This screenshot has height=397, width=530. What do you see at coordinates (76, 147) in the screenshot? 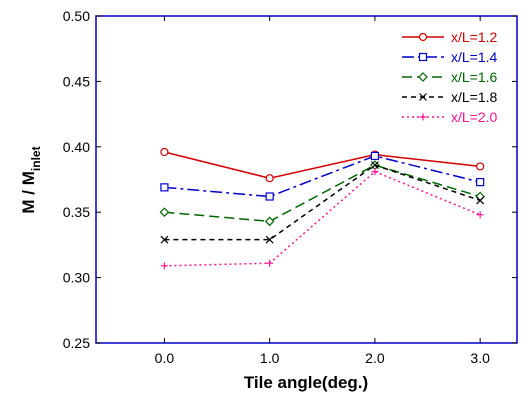
I see `y-tick-label: 0.40` at bounding box center [76, 147].